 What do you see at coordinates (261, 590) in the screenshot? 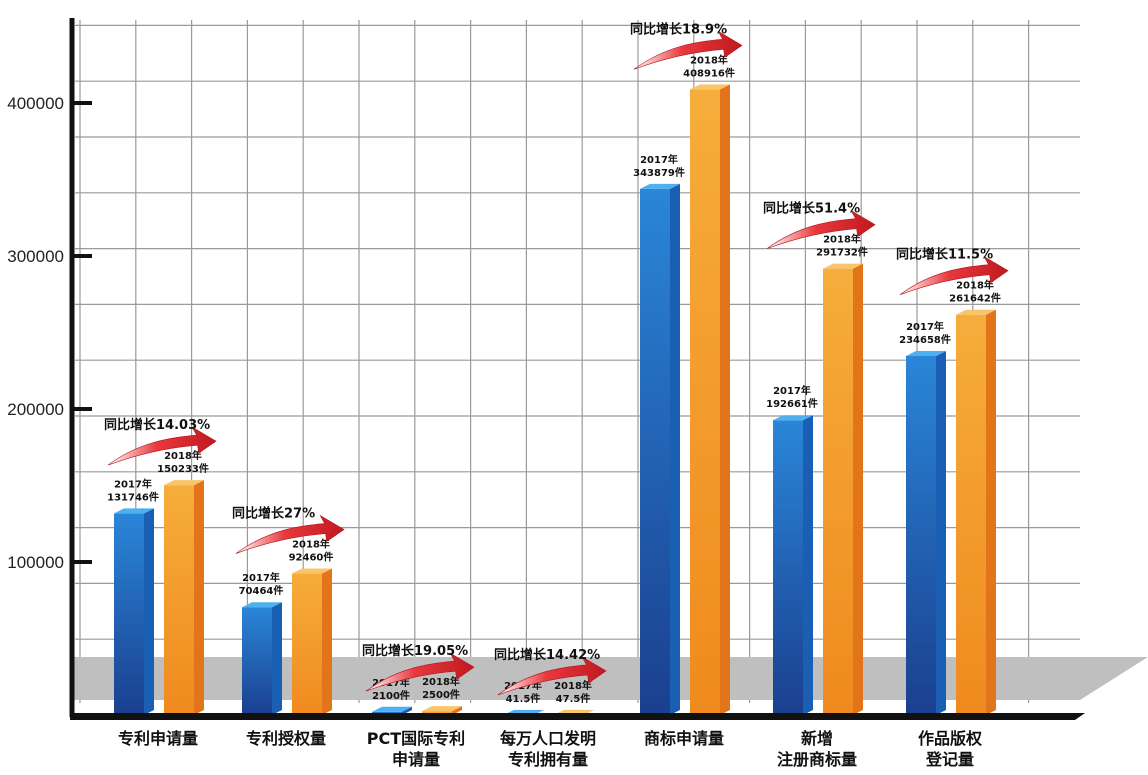
I see `data-label-2017: 70464件` at bounding box center [261, 590].